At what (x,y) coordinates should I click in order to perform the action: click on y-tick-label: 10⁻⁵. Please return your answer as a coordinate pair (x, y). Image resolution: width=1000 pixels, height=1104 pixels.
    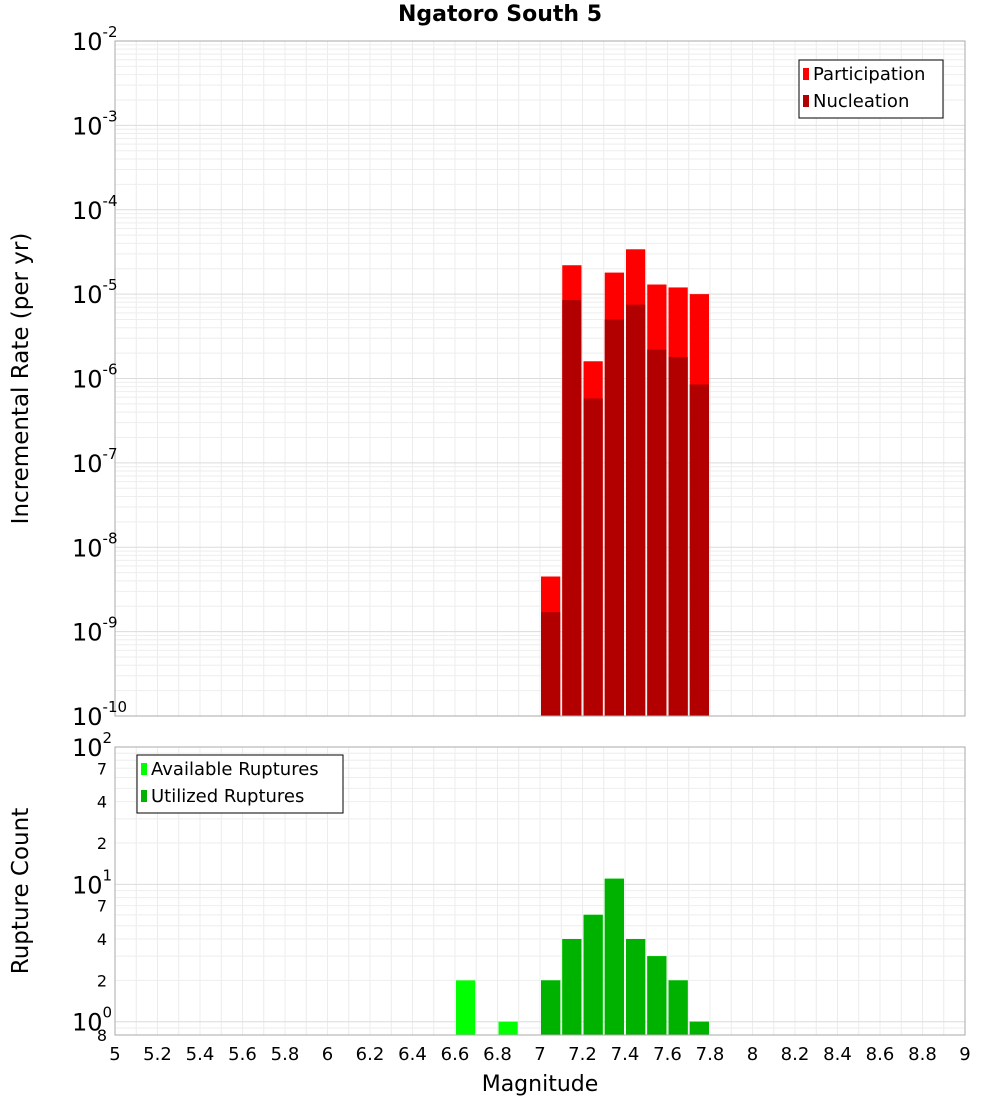
    Looking at the image, I should click on (95, 292).